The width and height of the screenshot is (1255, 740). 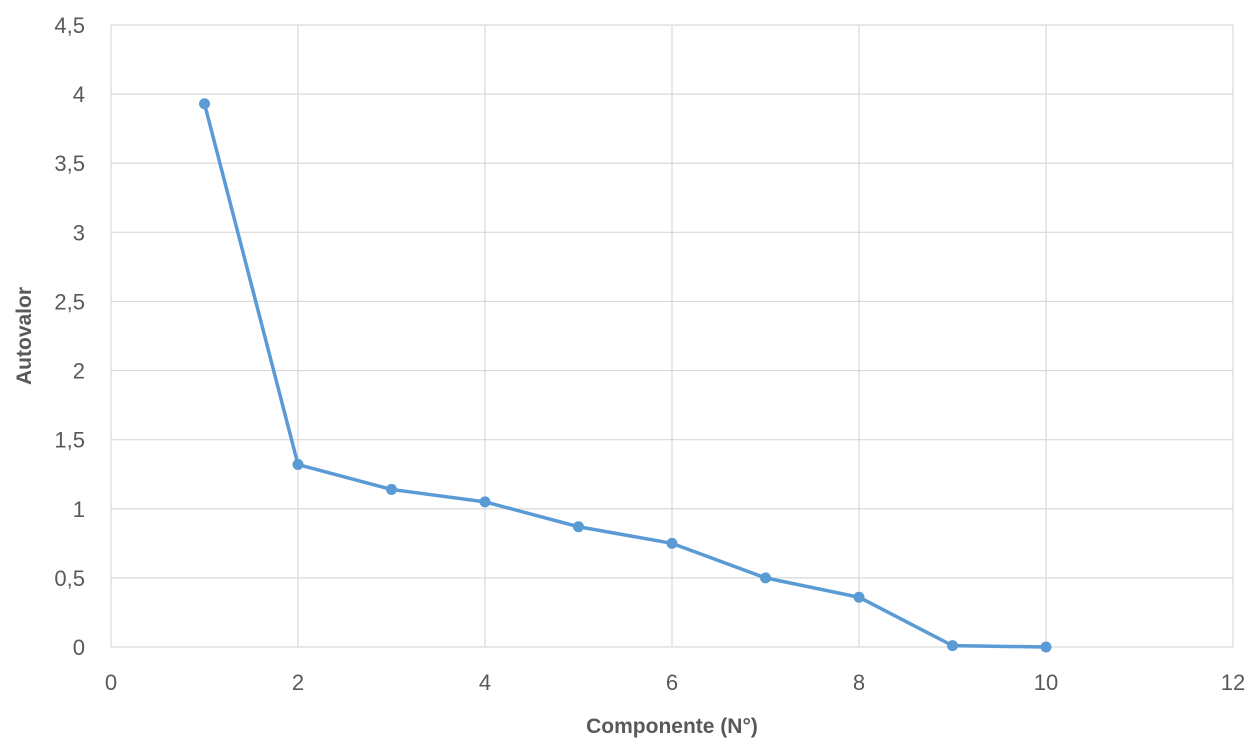 What do you see at coordinates (859, 682) in the screenshot?
I see `x-tick-label: 8` at bounding box center [859, 682].